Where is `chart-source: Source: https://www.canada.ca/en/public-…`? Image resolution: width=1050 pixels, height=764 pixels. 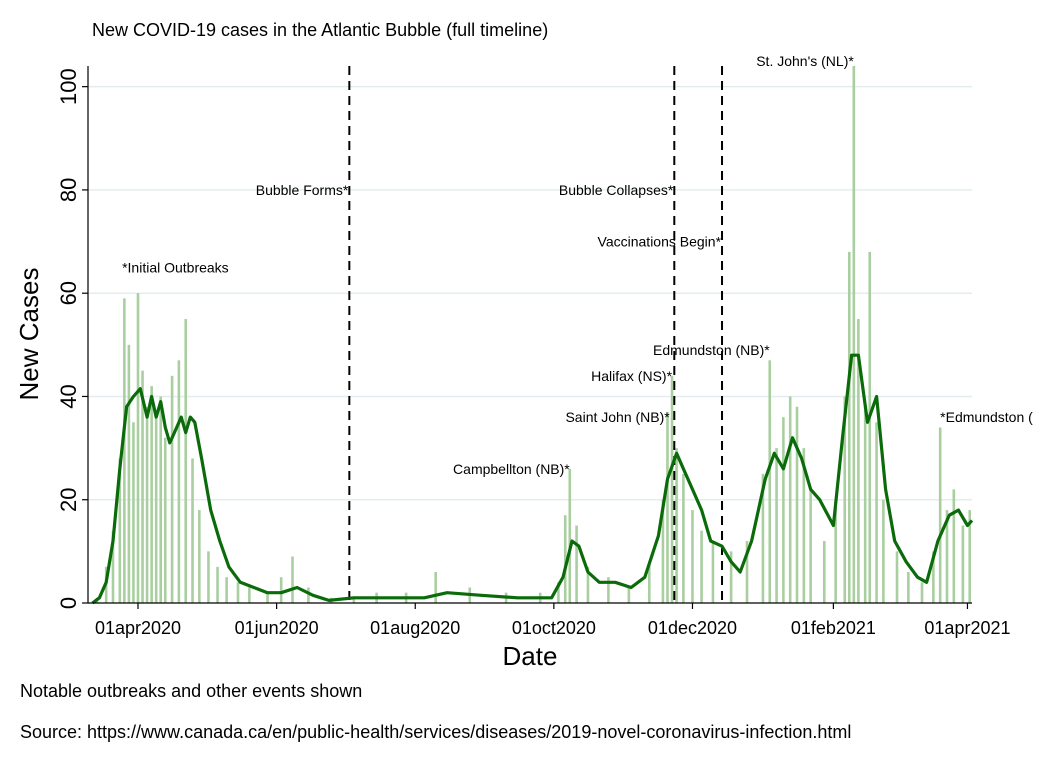 chart-source: Source: https://www.canada.ca/en/public-… is located at coordinates (436, 732).